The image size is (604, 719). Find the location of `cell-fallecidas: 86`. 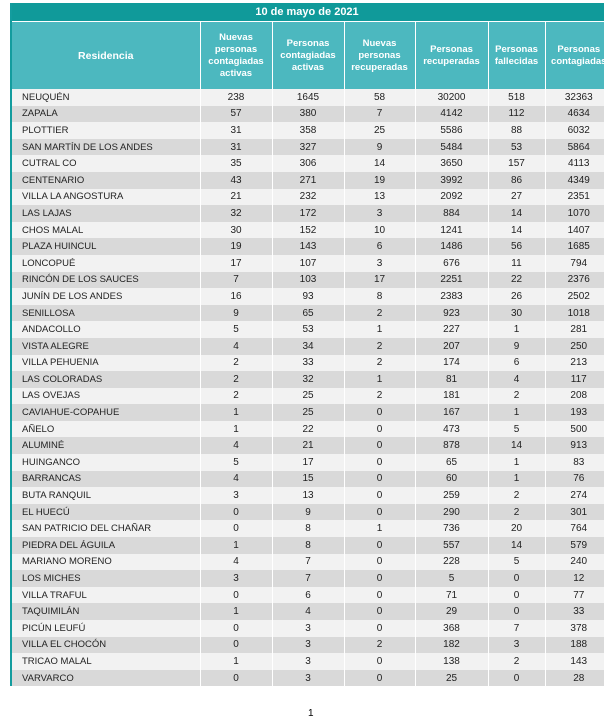

cell-fallecidas: 86 is located at coordinates (516, 180).